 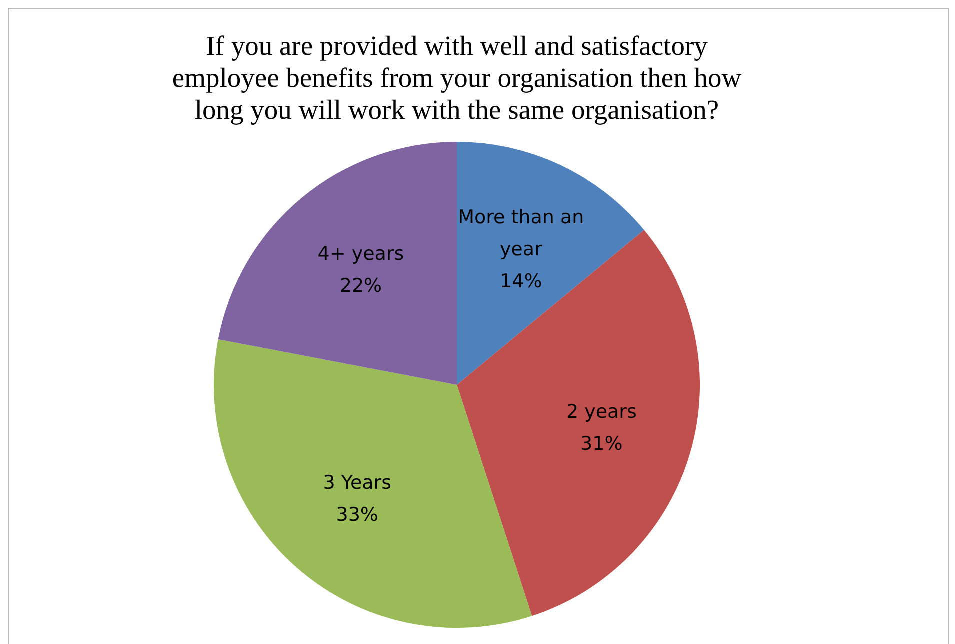 I want to click on data-label: 14%, so click(x=521, y=281).